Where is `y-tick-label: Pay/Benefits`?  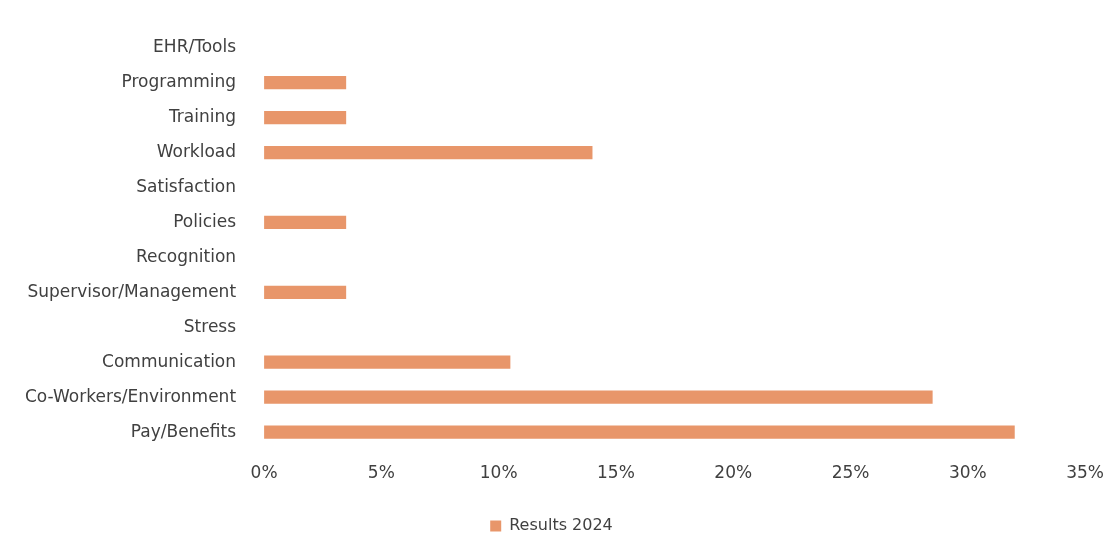 y-tick-label: Pay/Benefits is located at coordinates (183, 430).